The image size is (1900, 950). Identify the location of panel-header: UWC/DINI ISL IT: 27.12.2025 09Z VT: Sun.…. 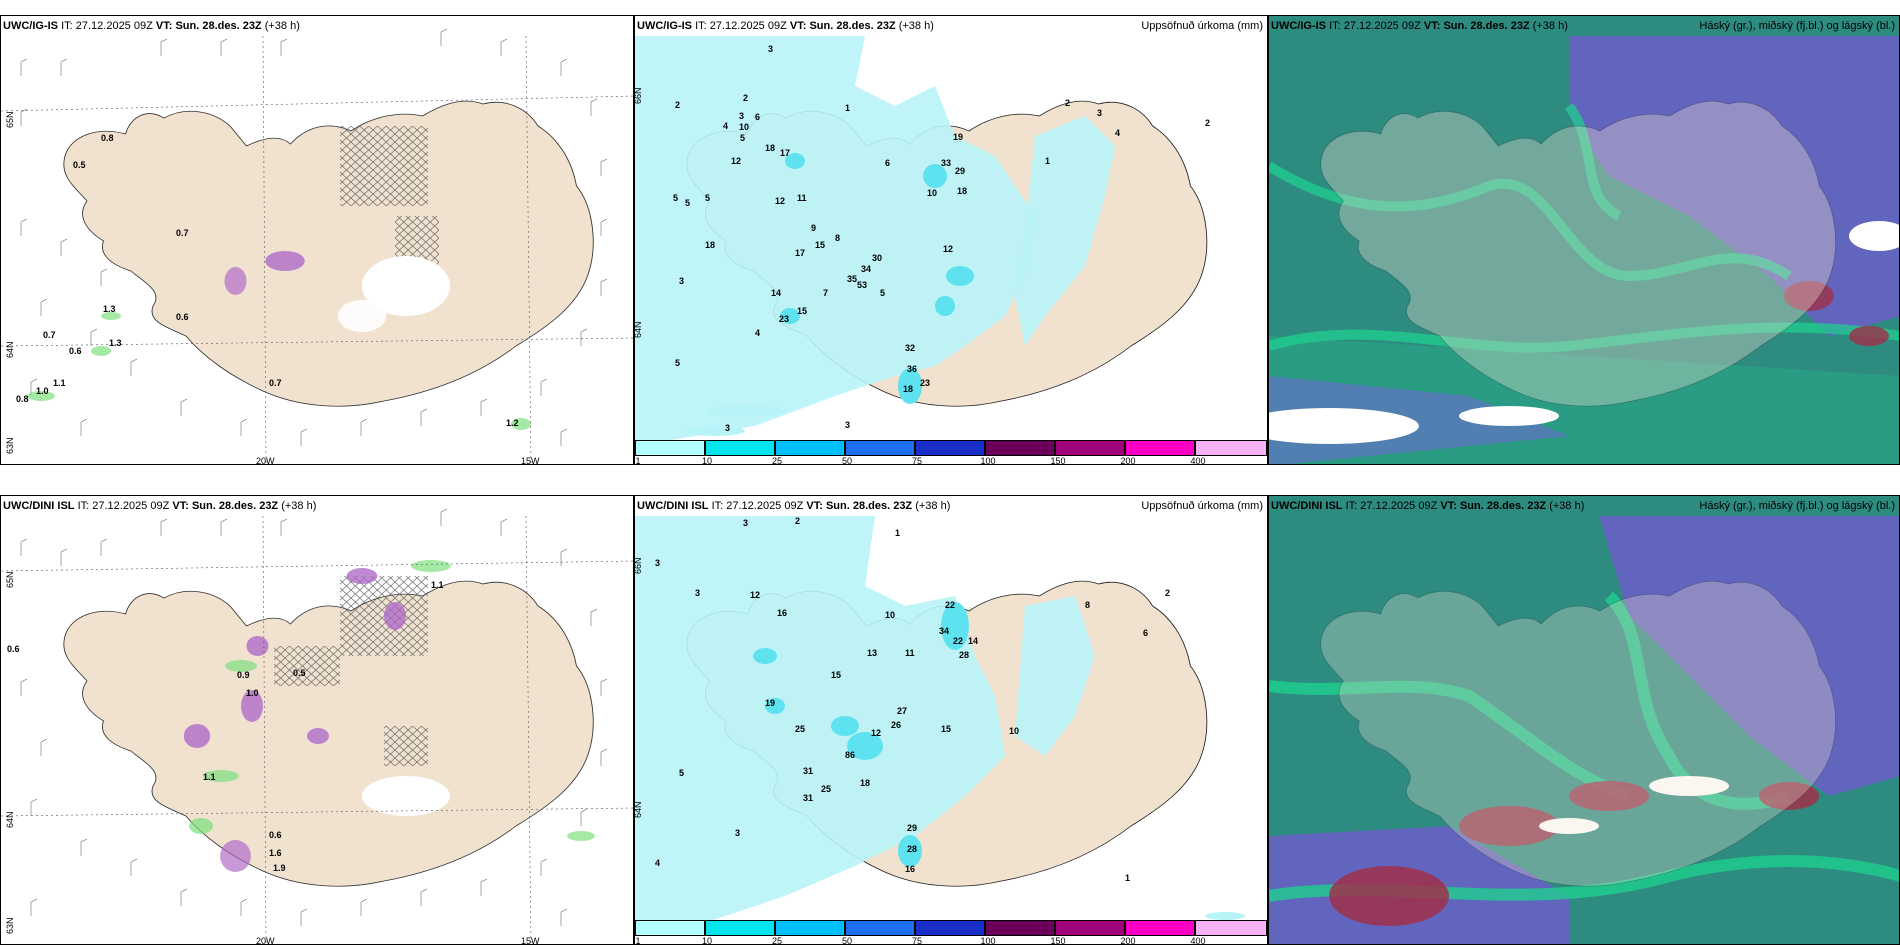
(793, 506).